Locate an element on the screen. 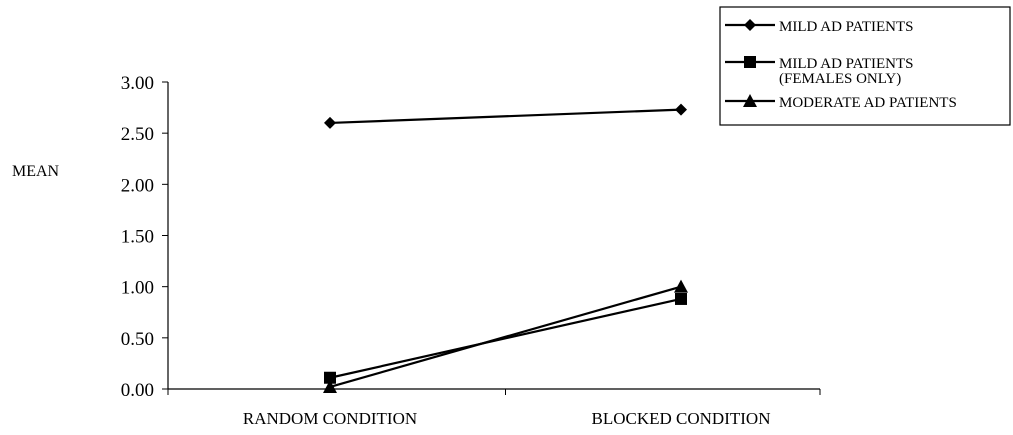 Image resolution: width=1013 pixels, height=435 pixels. legend-item: MILD AD PATIENTS is located at coordinates (819, 27).